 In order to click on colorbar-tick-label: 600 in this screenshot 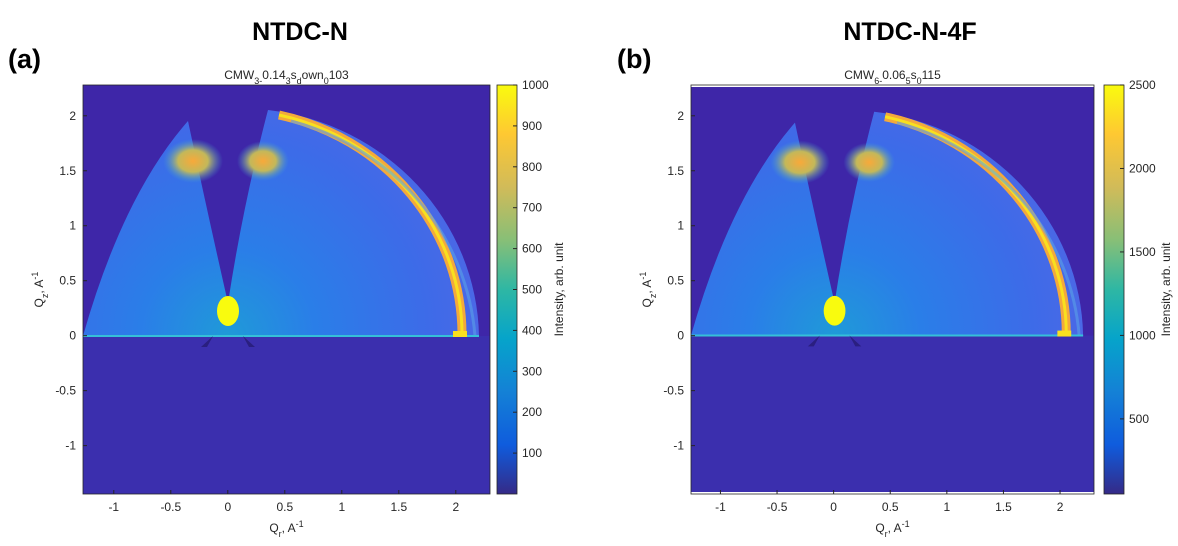, I will do `click(532, 249)`.